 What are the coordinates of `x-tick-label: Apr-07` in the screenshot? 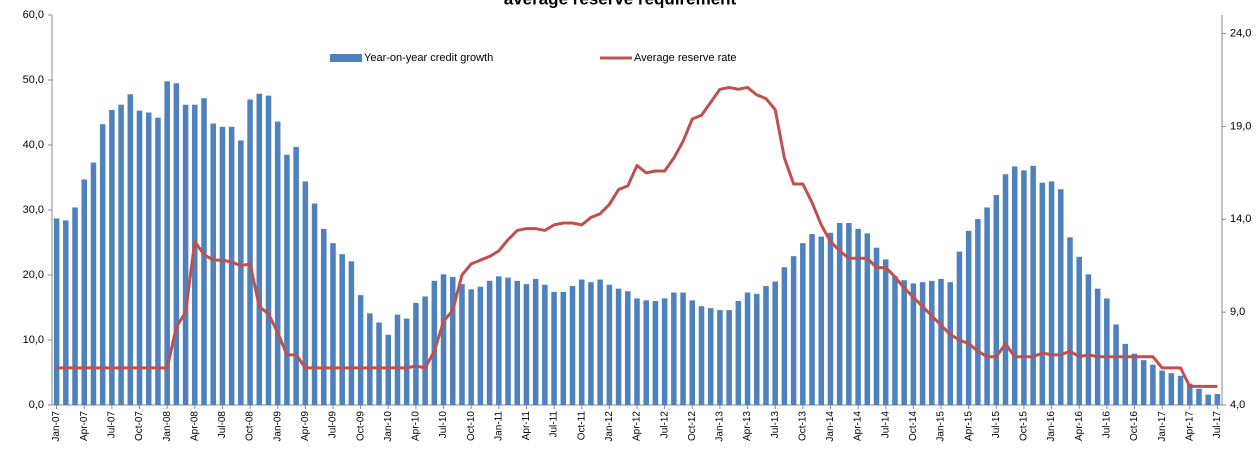 It's located at (84, 426).